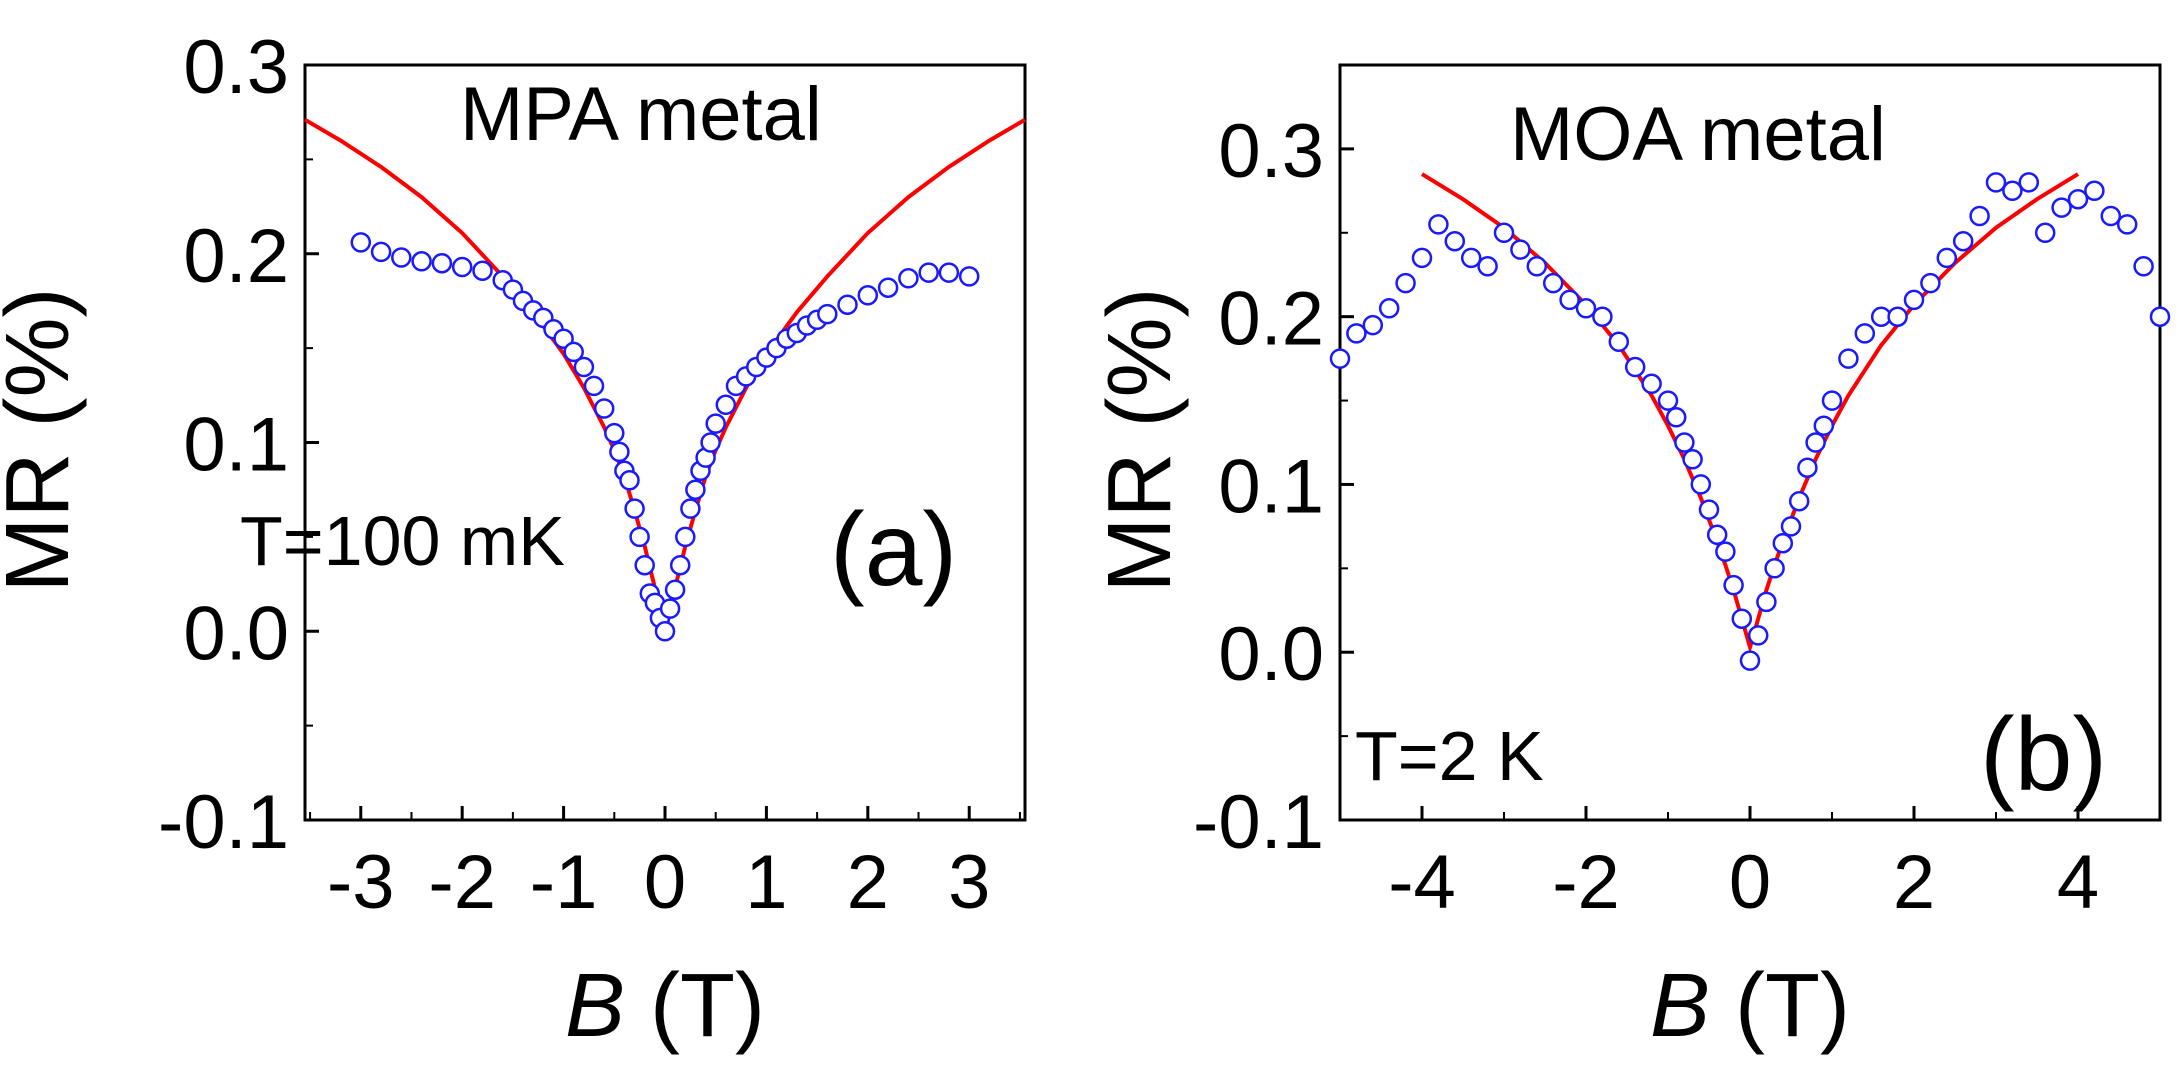  Describe the element at coordinates (665, 1006) in the screenshot. I see `x-axis-label-a: B (T)` at that location.